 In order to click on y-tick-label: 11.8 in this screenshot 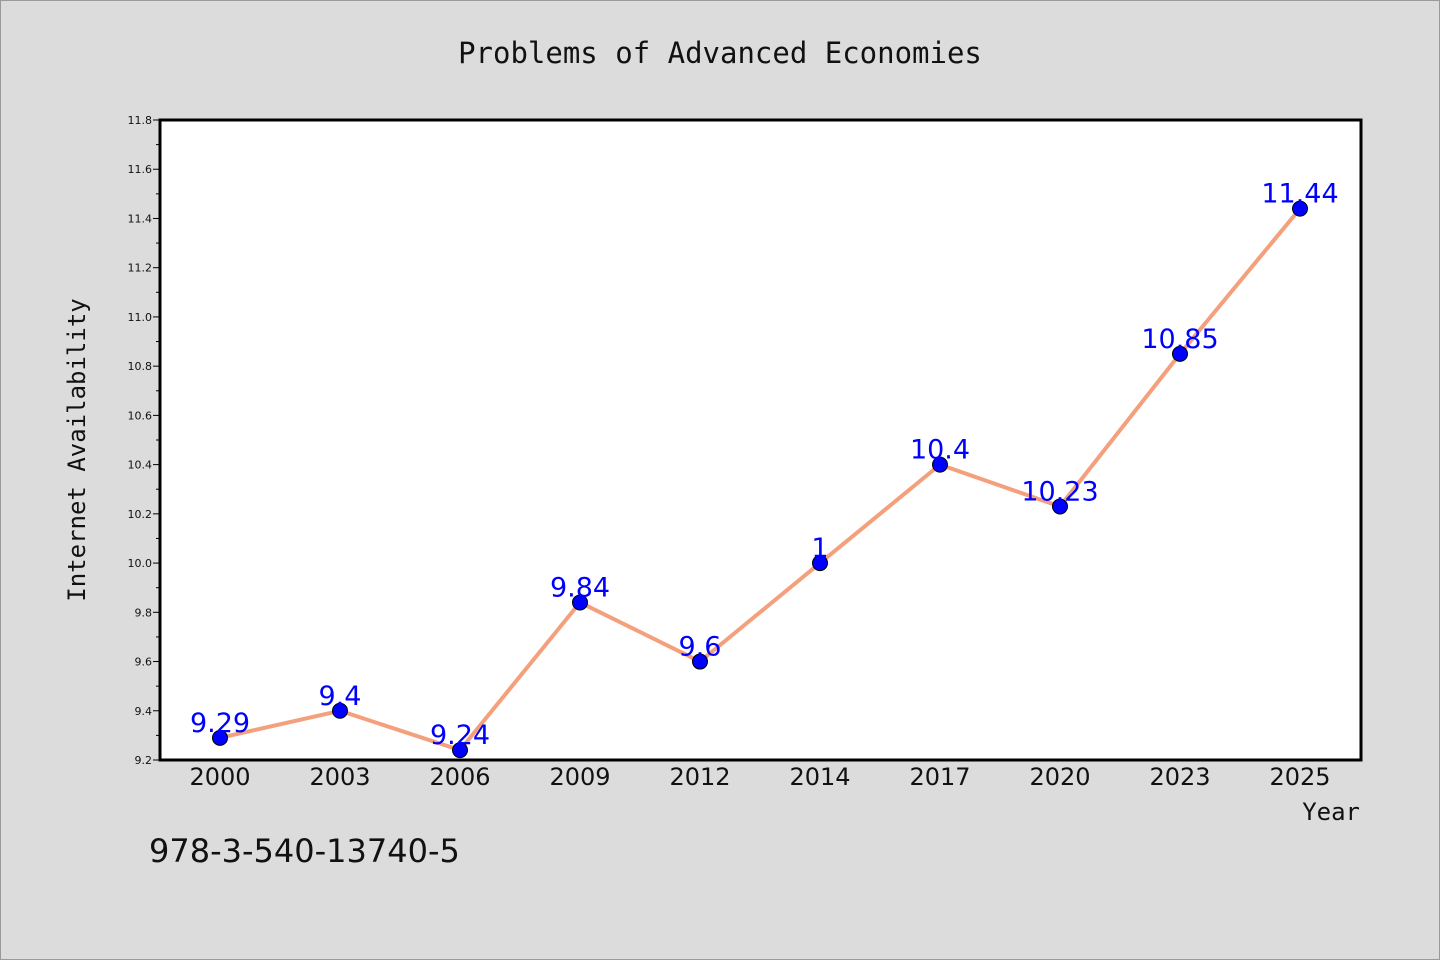, I will do `click(140, 120)`.